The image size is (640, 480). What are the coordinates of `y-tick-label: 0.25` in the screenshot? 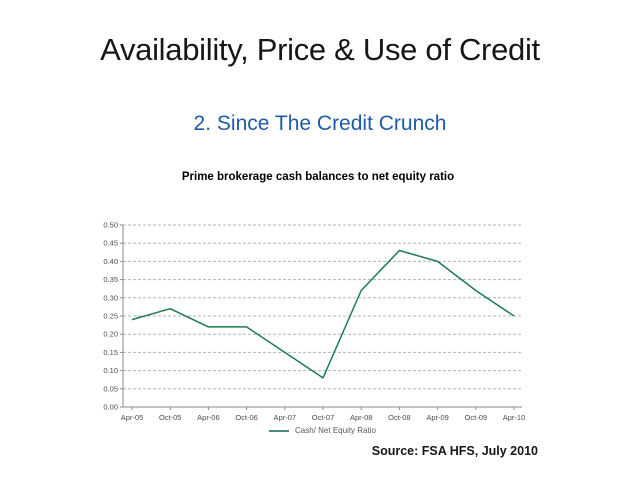 It's located at (110, 316).